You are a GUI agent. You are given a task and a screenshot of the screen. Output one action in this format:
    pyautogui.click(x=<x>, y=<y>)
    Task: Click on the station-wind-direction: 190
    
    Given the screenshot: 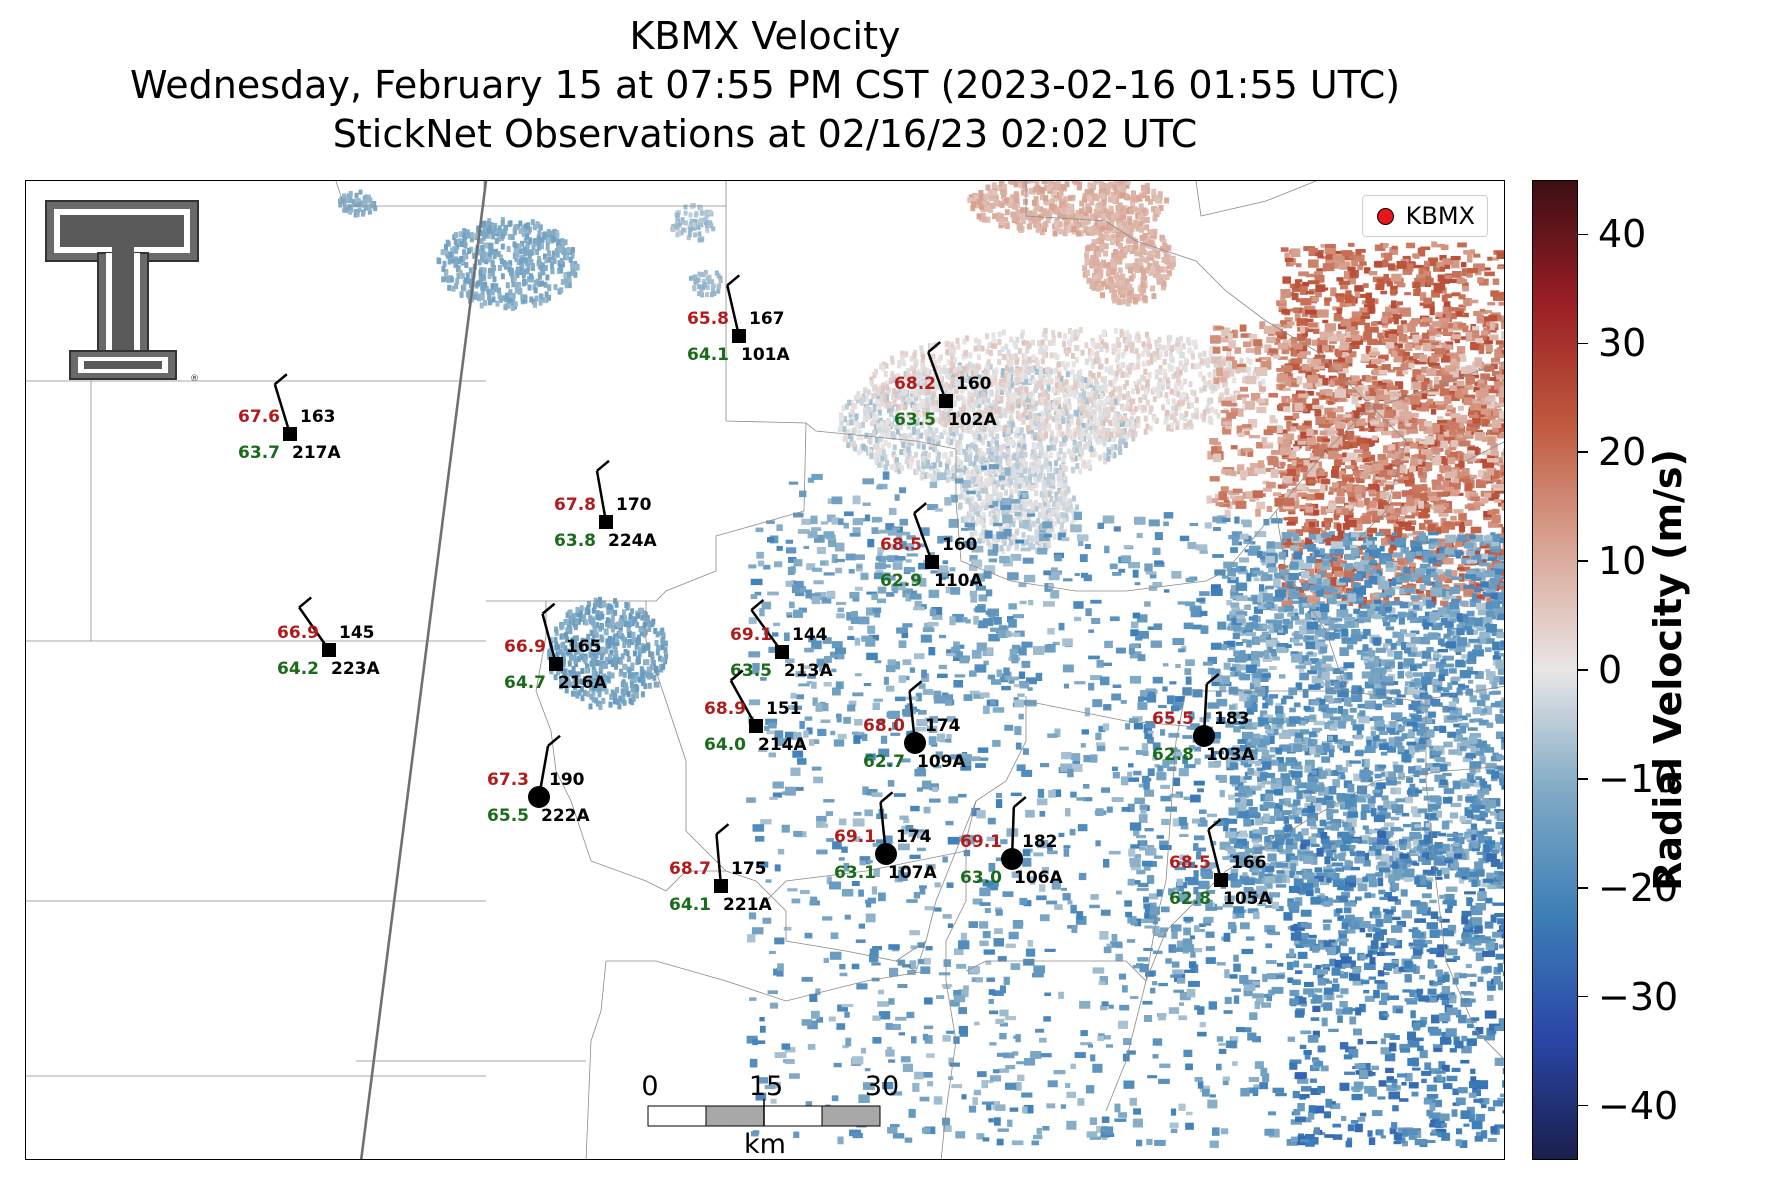 What is the action you would take?
    pyautogui.click(x=567, y=780)
    